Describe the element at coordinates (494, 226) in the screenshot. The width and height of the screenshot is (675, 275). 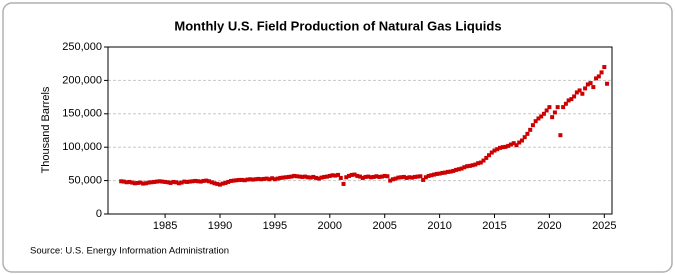
I see `x-tick-label: 2015` at that location.